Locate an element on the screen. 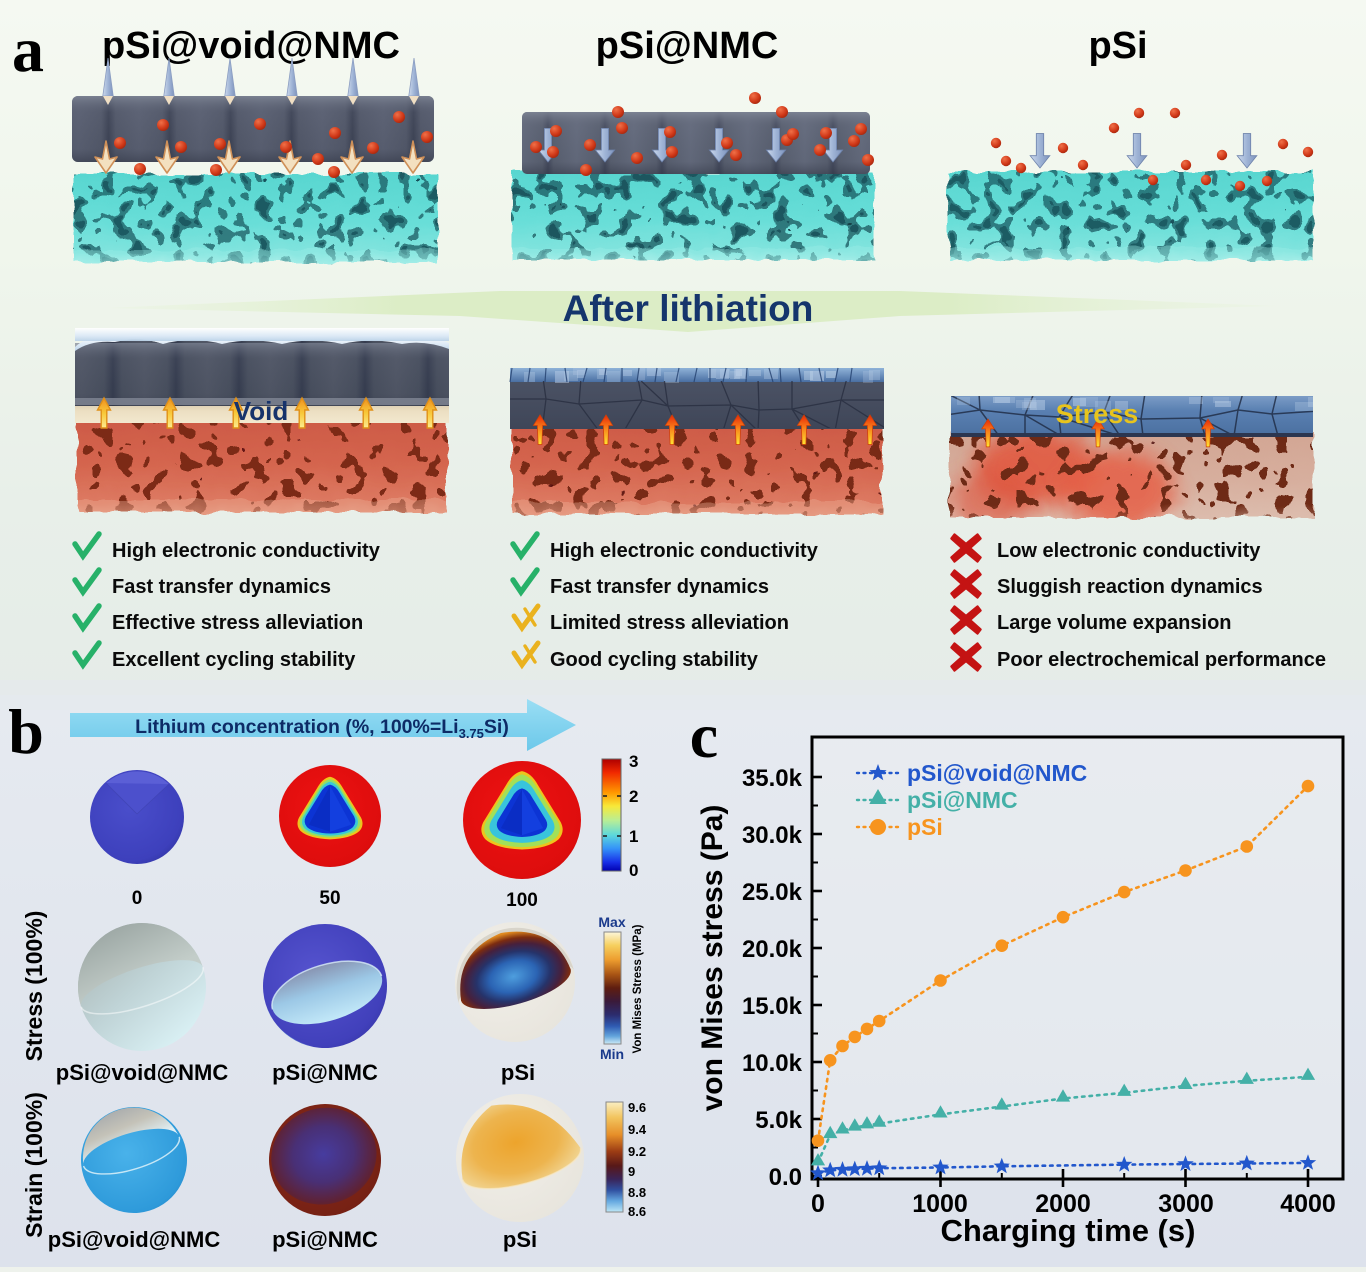 The height and width of the screenshot is (1272, 1366). svg-text: c is located at coordinates (704, 735).